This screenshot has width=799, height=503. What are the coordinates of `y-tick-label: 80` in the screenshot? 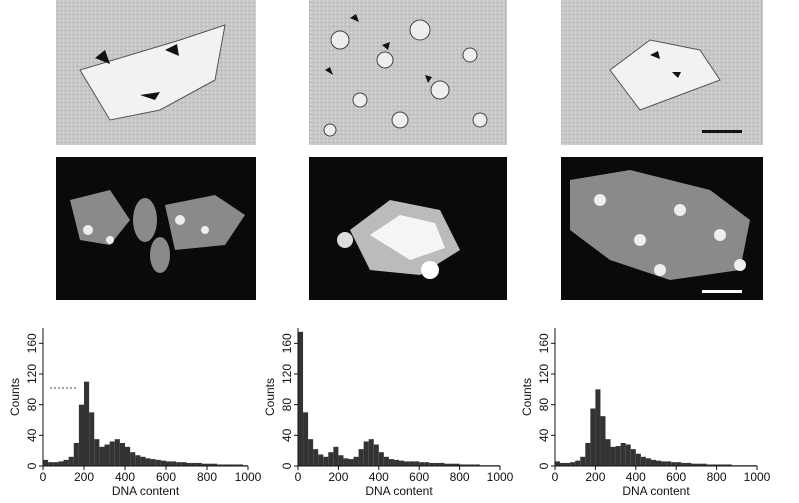 It's located at (544, 405).